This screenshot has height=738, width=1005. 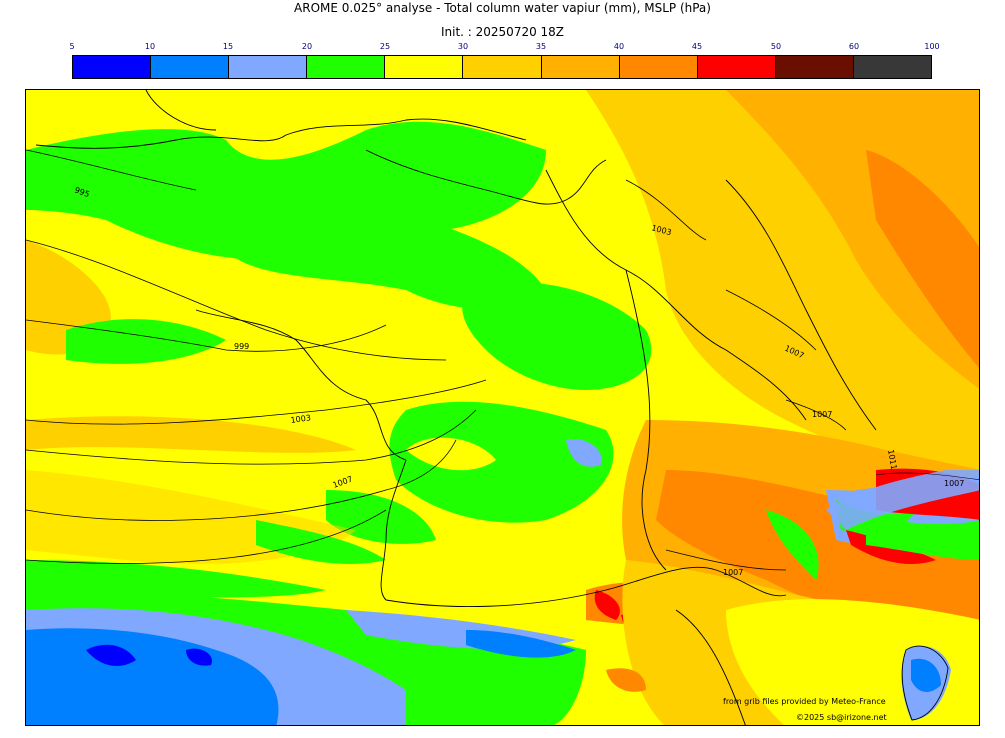 I want to click on colorbar-tick: 30, so click(x=463, y=46).